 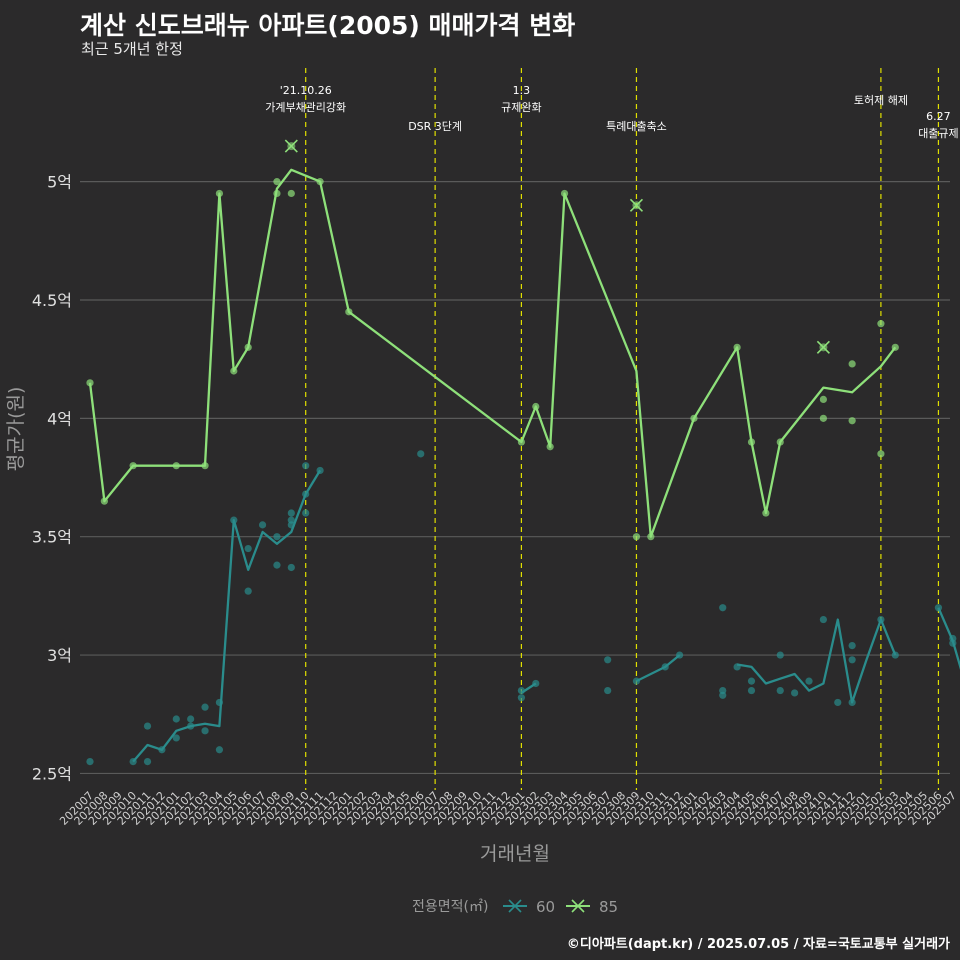 I want to click on legend-item-85: 85, so click(x=592, y=907).